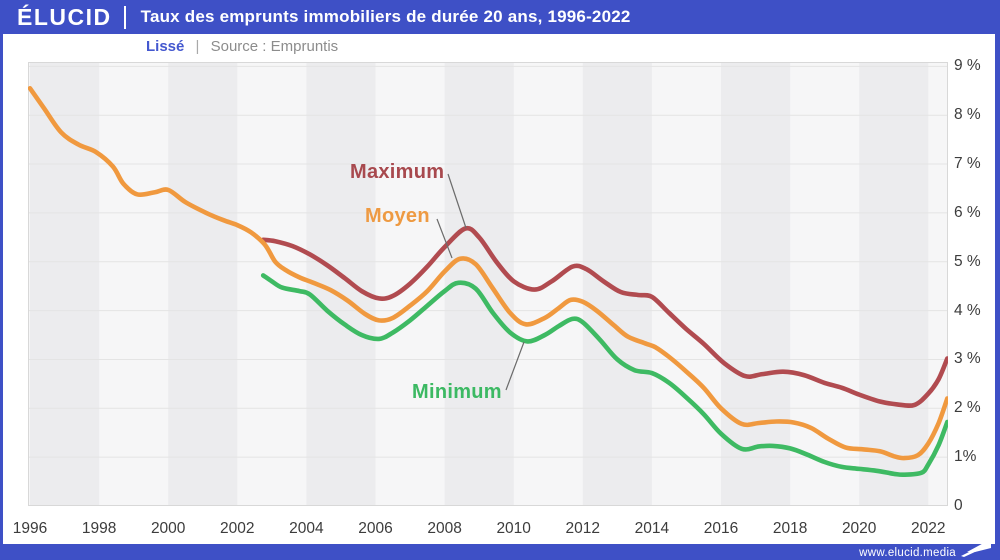  I want to click on y-axis-label-3: 3 %, so click(967, 359).